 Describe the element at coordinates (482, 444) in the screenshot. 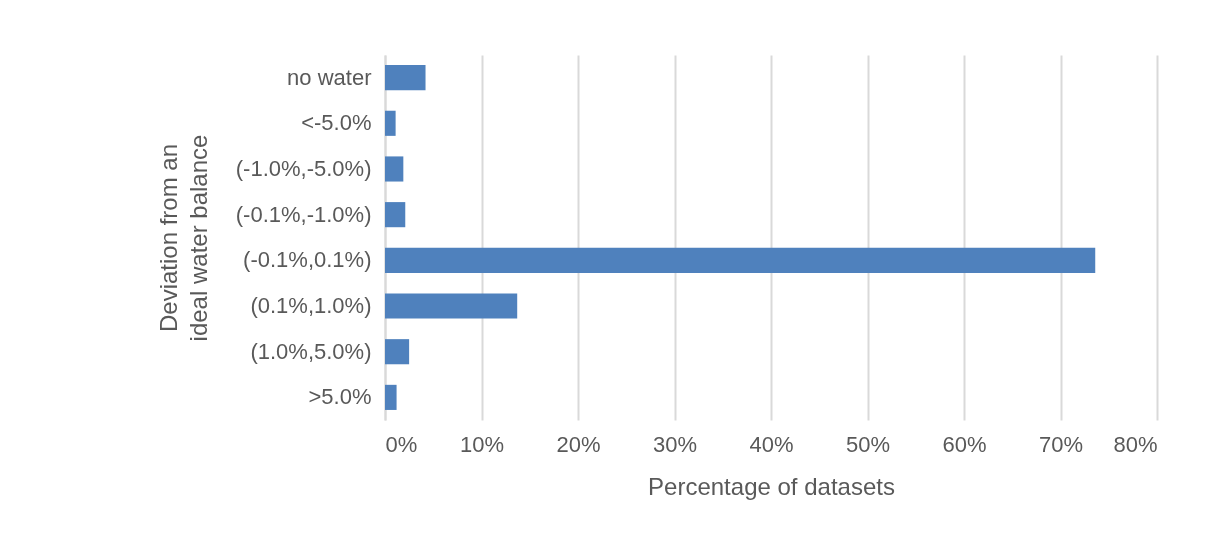

I see `x-tick-label: 10%` at that location.